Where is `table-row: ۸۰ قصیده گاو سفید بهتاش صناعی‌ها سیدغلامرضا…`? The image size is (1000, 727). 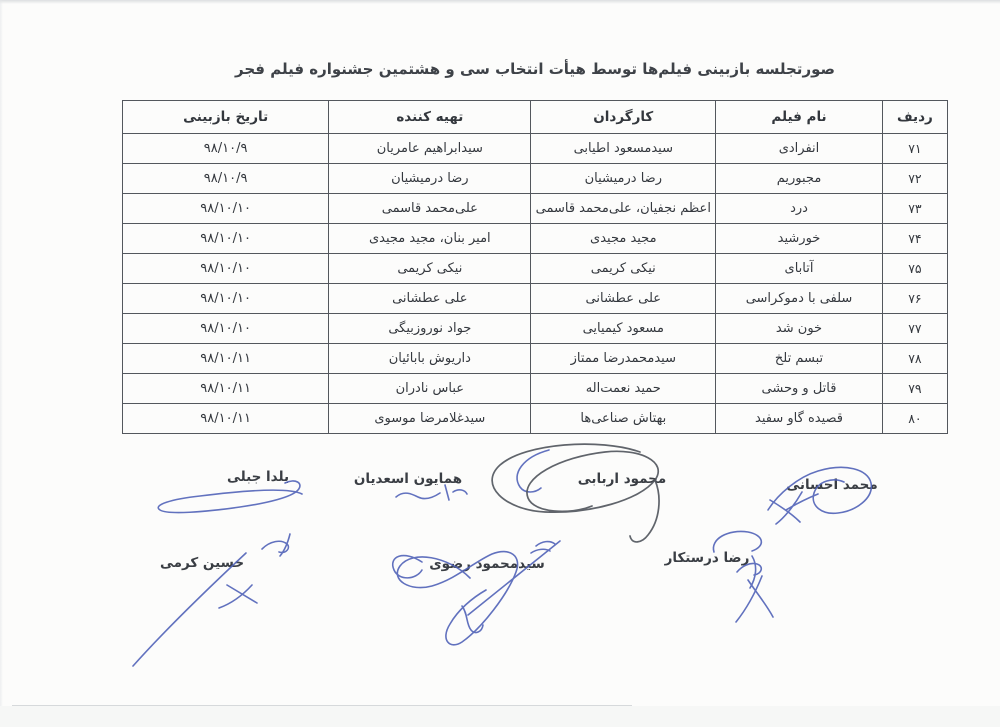
table-row: ۸۰ قصیده گاو سفید بهتاش صناعی‌ها سیدغلامرضا… is located at coordinates (535, 418).